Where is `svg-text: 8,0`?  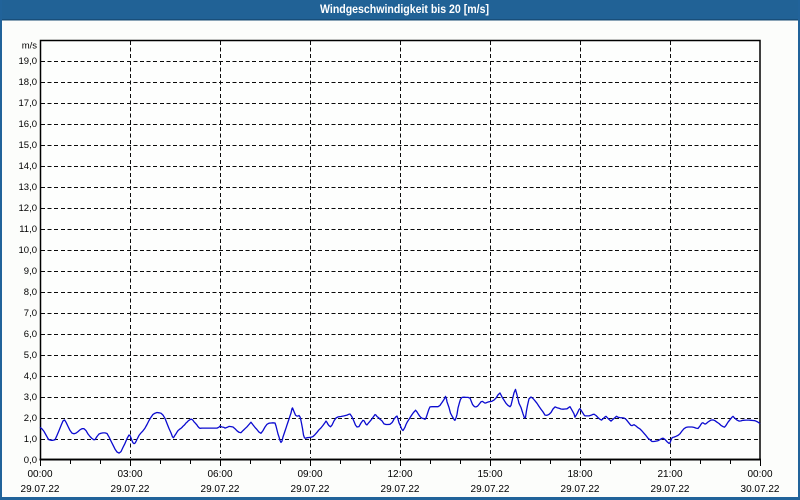 svg-text: 8,0 is located at coordinates (30, 292).